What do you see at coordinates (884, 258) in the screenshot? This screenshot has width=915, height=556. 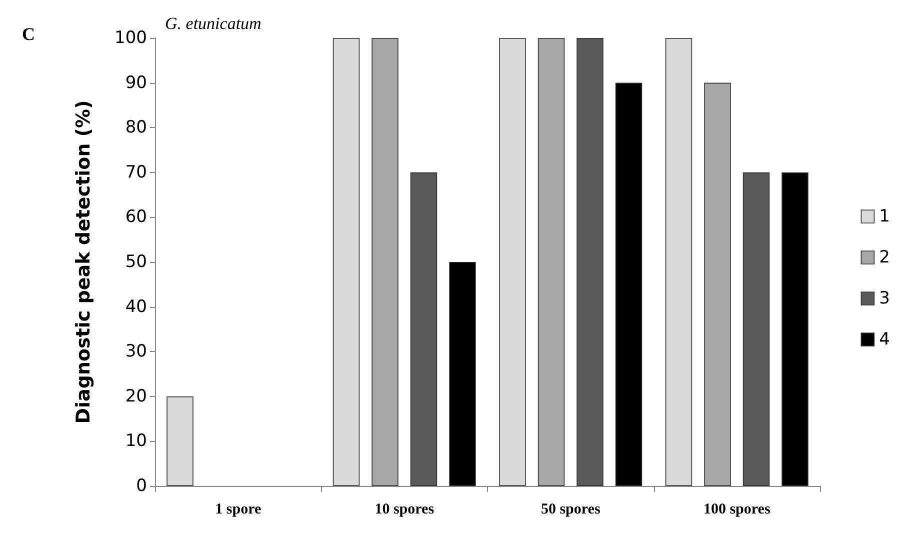 I see `legend-label: 2` at bounding box center [884, 258].